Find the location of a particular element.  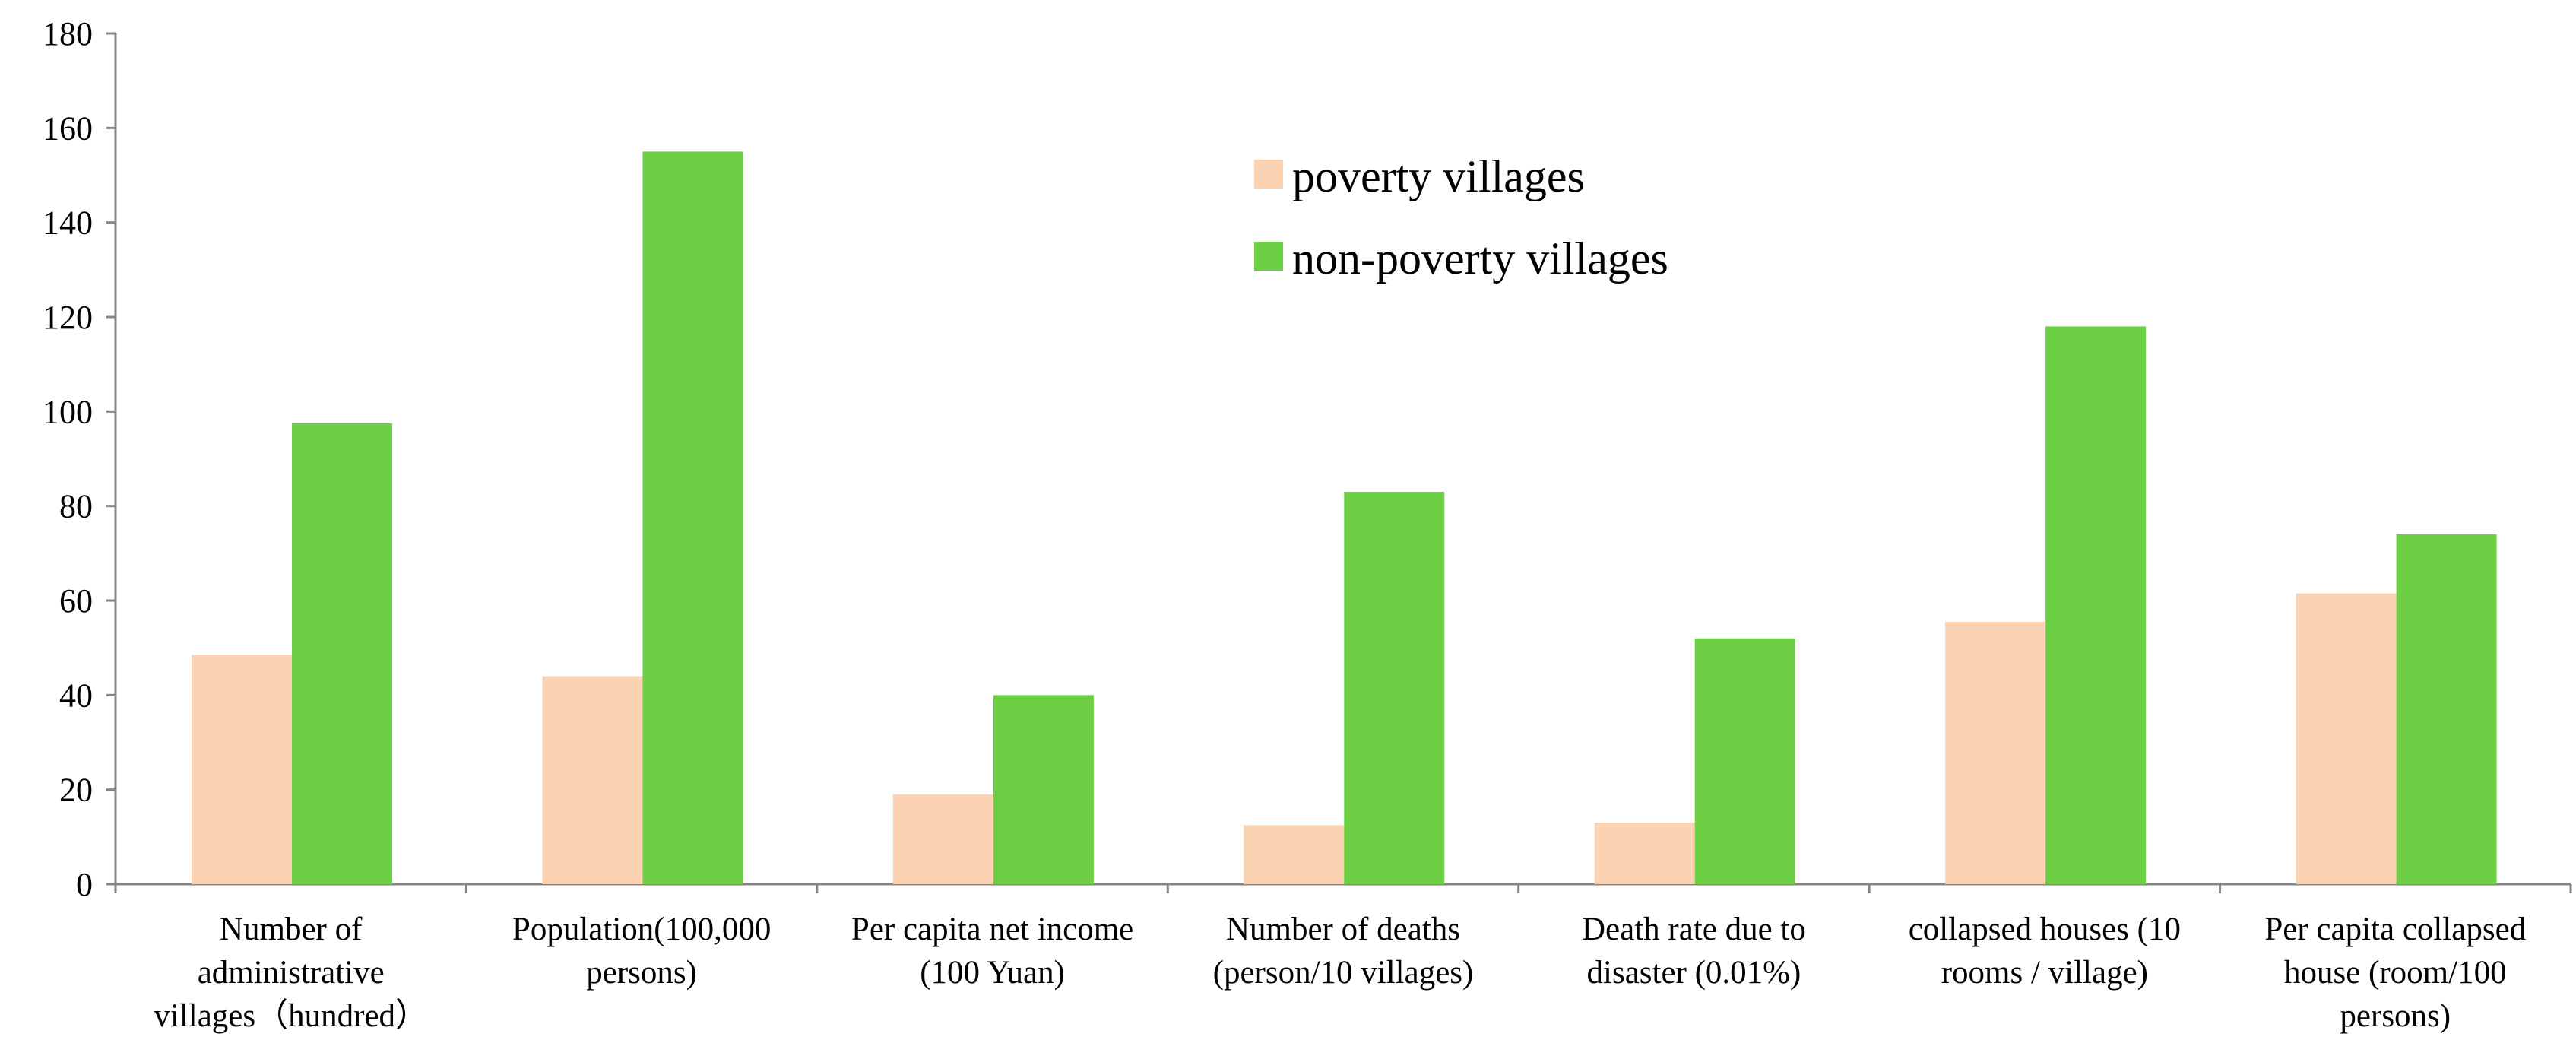

y-tick-label: 60 is located at coordinates (76, 601).